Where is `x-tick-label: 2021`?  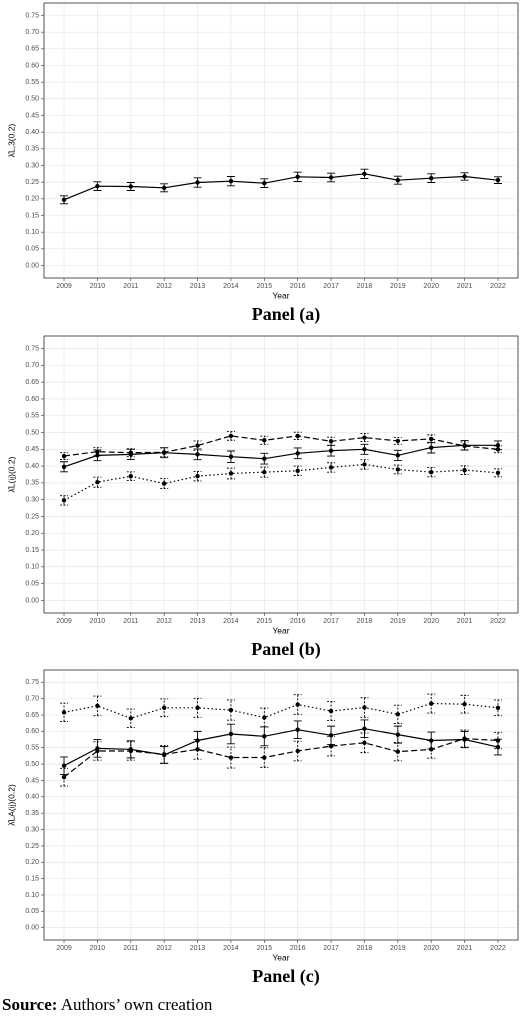
x-tick-label: 2021 is located at coordinates (465, 948).